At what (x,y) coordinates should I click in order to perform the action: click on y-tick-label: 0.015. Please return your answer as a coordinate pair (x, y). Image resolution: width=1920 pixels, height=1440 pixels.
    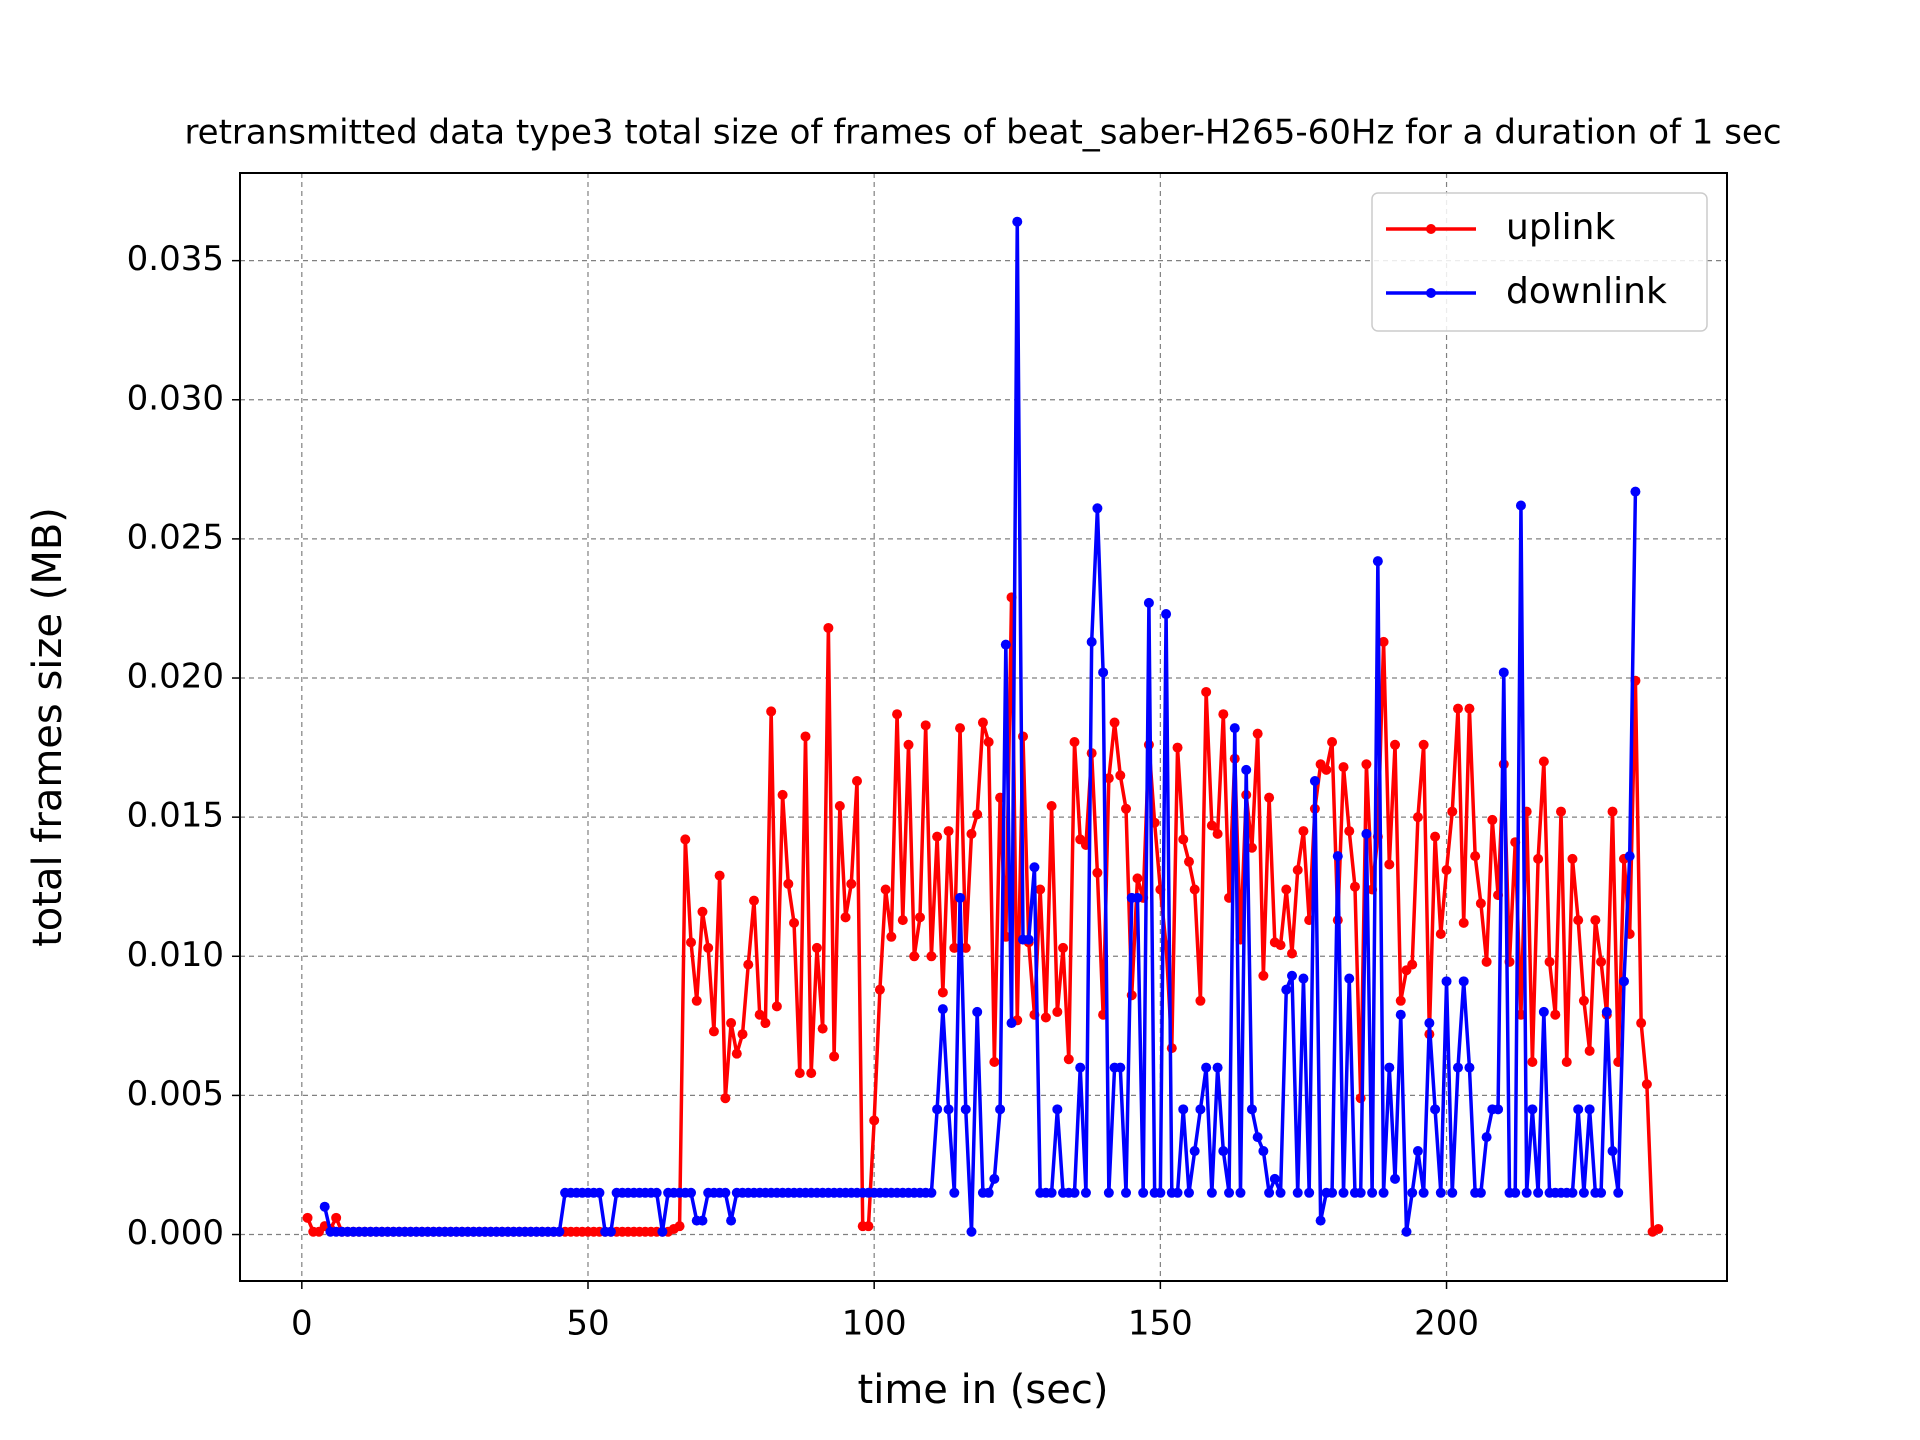
    Looking at the image, I should click on (175, 816).